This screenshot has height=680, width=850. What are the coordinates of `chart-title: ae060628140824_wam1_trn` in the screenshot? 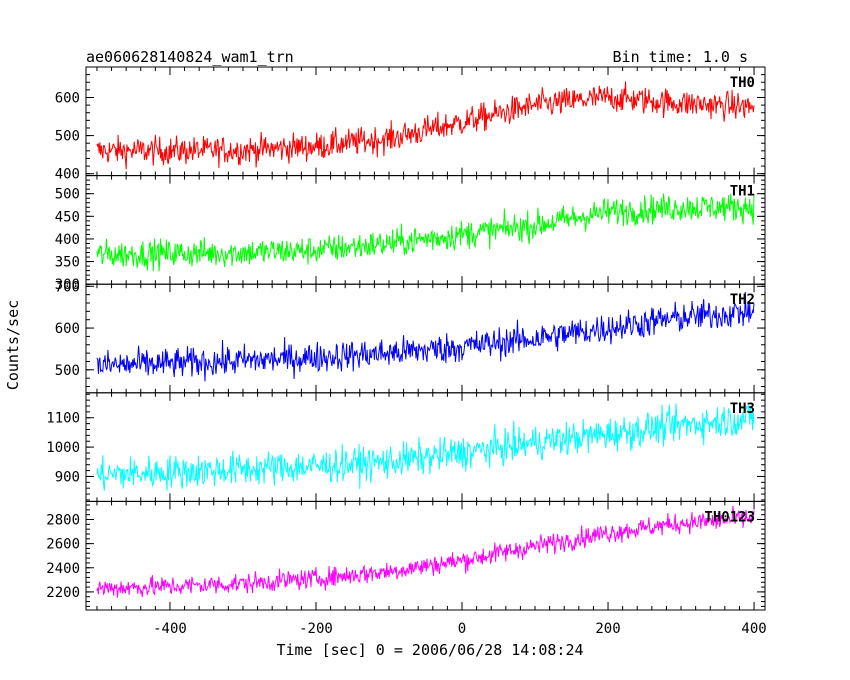 It's located at (190, 57).